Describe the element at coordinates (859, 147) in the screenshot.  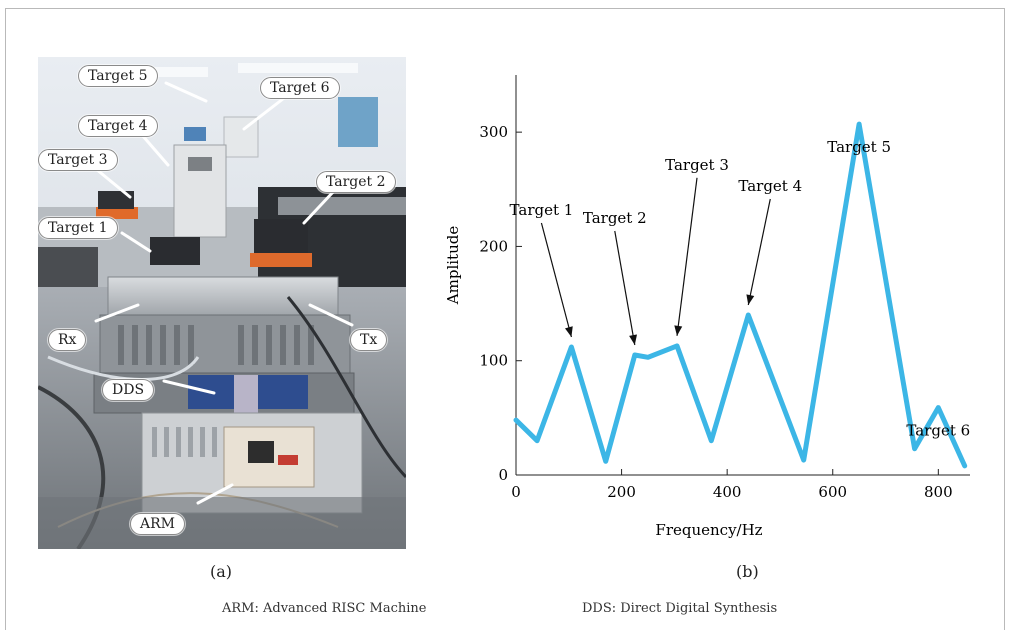
I see `annotation-label: Target 5` at that location.